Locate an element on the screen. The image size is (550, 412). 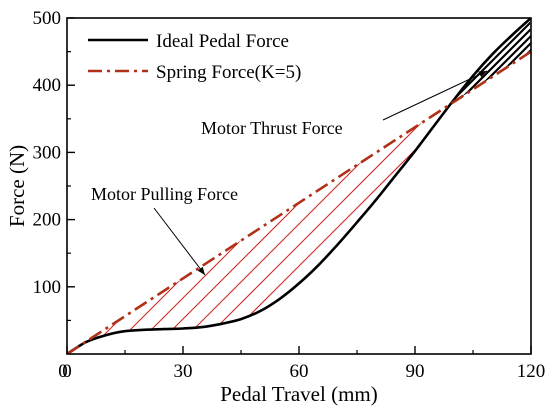
x-tick-label: 0 is located at coordinates (67, 371).